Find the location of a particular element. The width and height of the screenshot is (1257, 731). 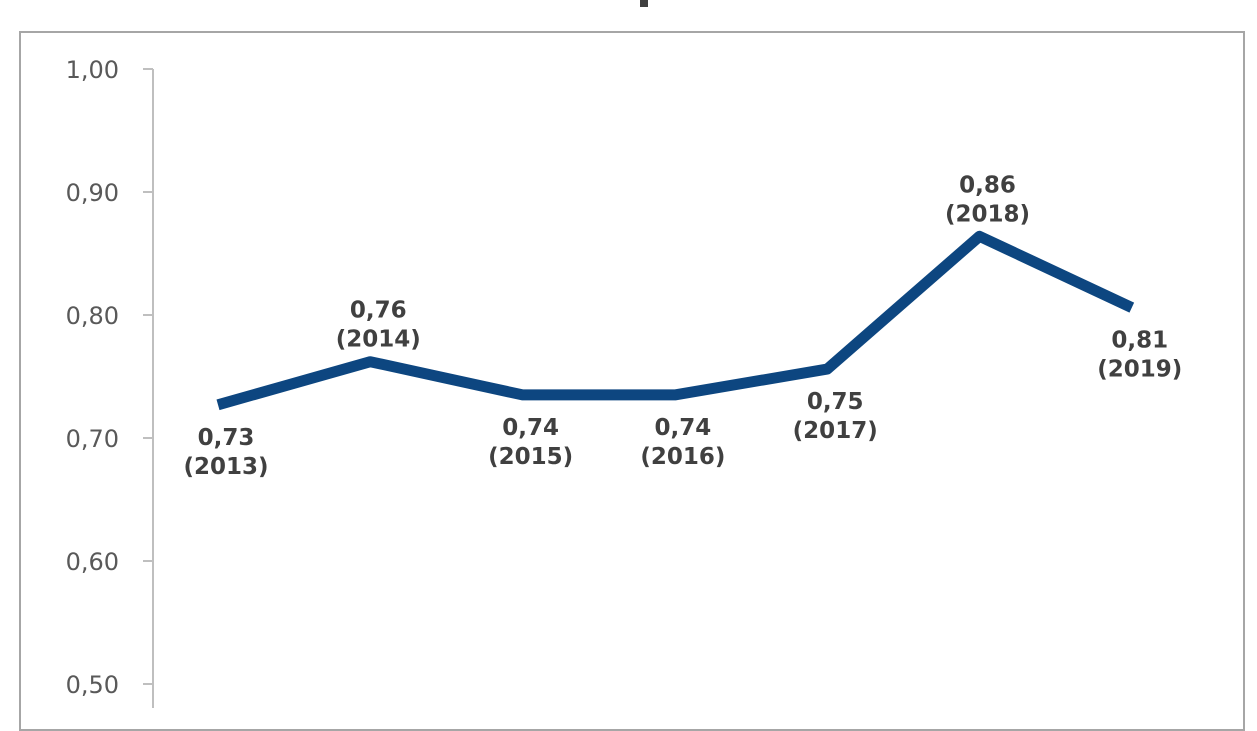

y-tick-label: 0,70 is located at coordinates (92, 439).